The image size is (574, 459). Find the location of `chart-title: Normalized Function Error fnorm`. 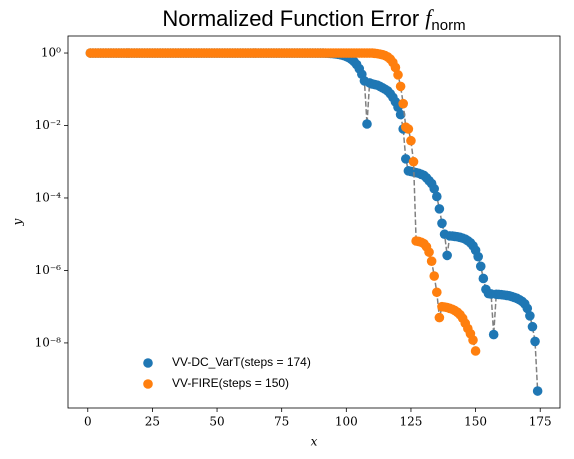

chart-title: Normalized Function Error fnorm is located at coordinates (313, 19).